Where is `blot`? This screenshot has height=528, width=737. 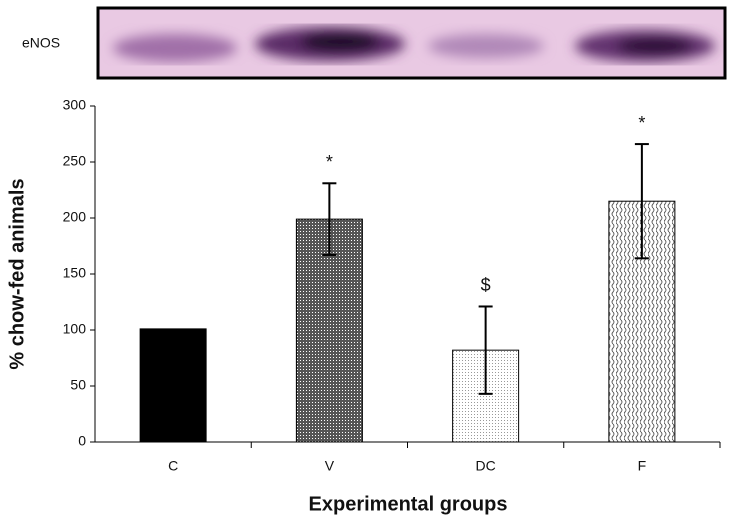 blot is located at coordinates (411, 43).